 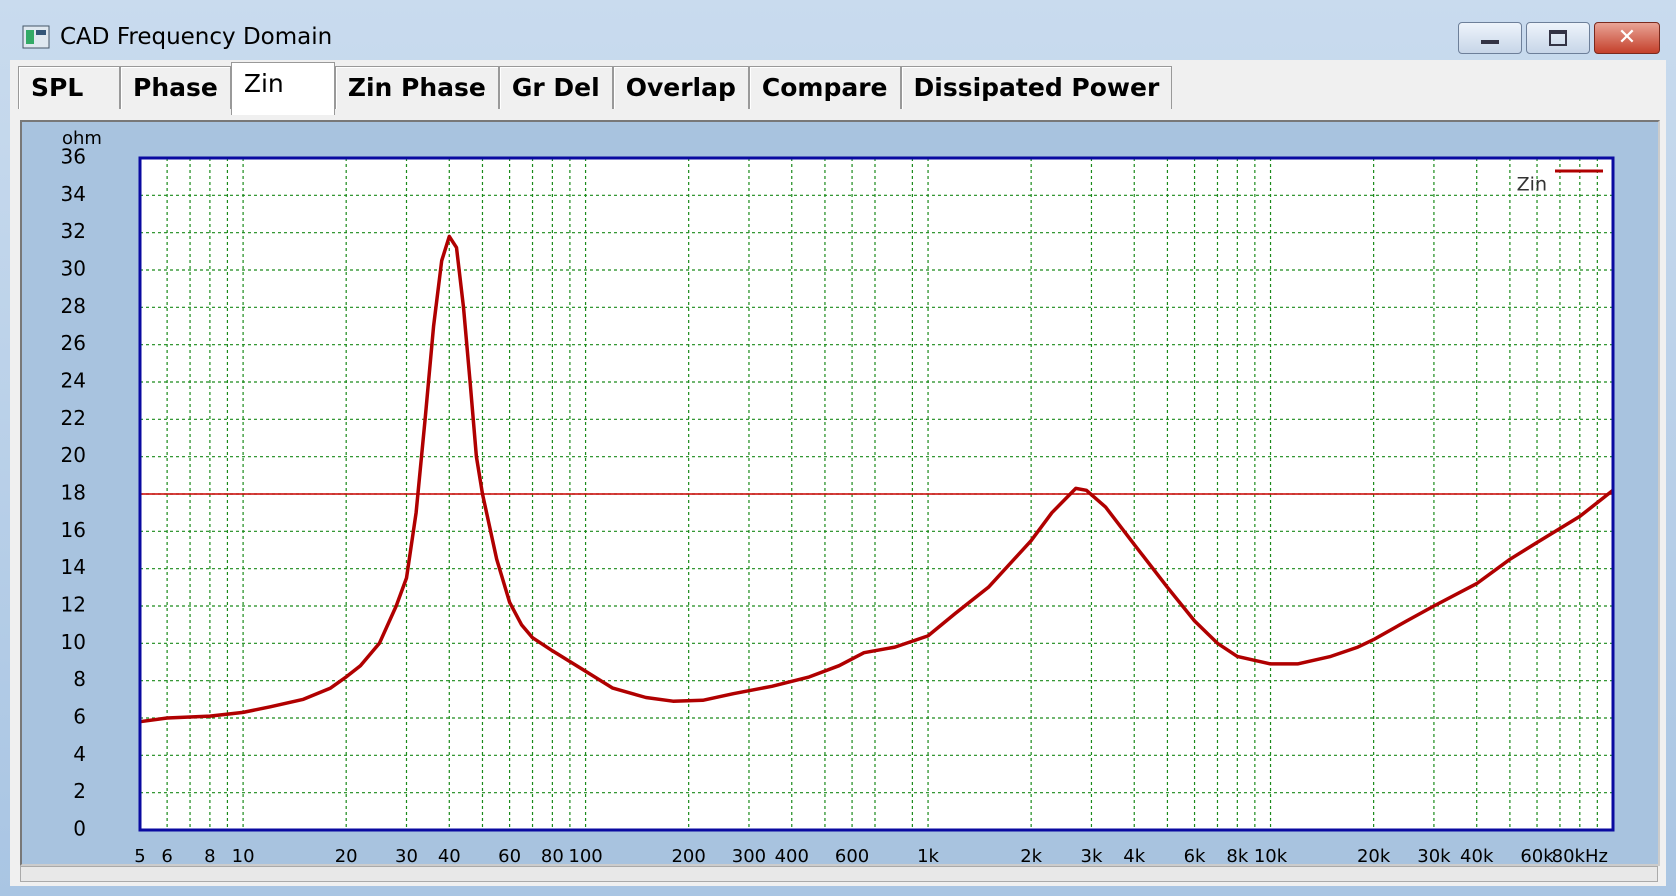 I want to click on x-tick-label: 30, so click(x=406, y=856).